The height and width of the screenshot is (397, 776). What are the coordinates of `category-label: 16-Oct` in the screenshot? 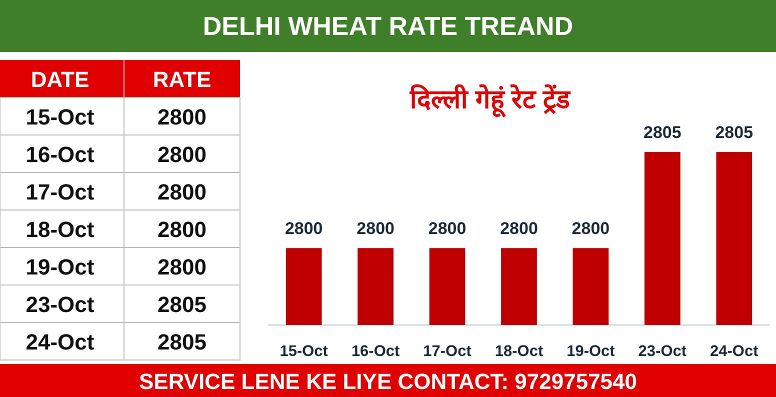 It's located at (60, 154).